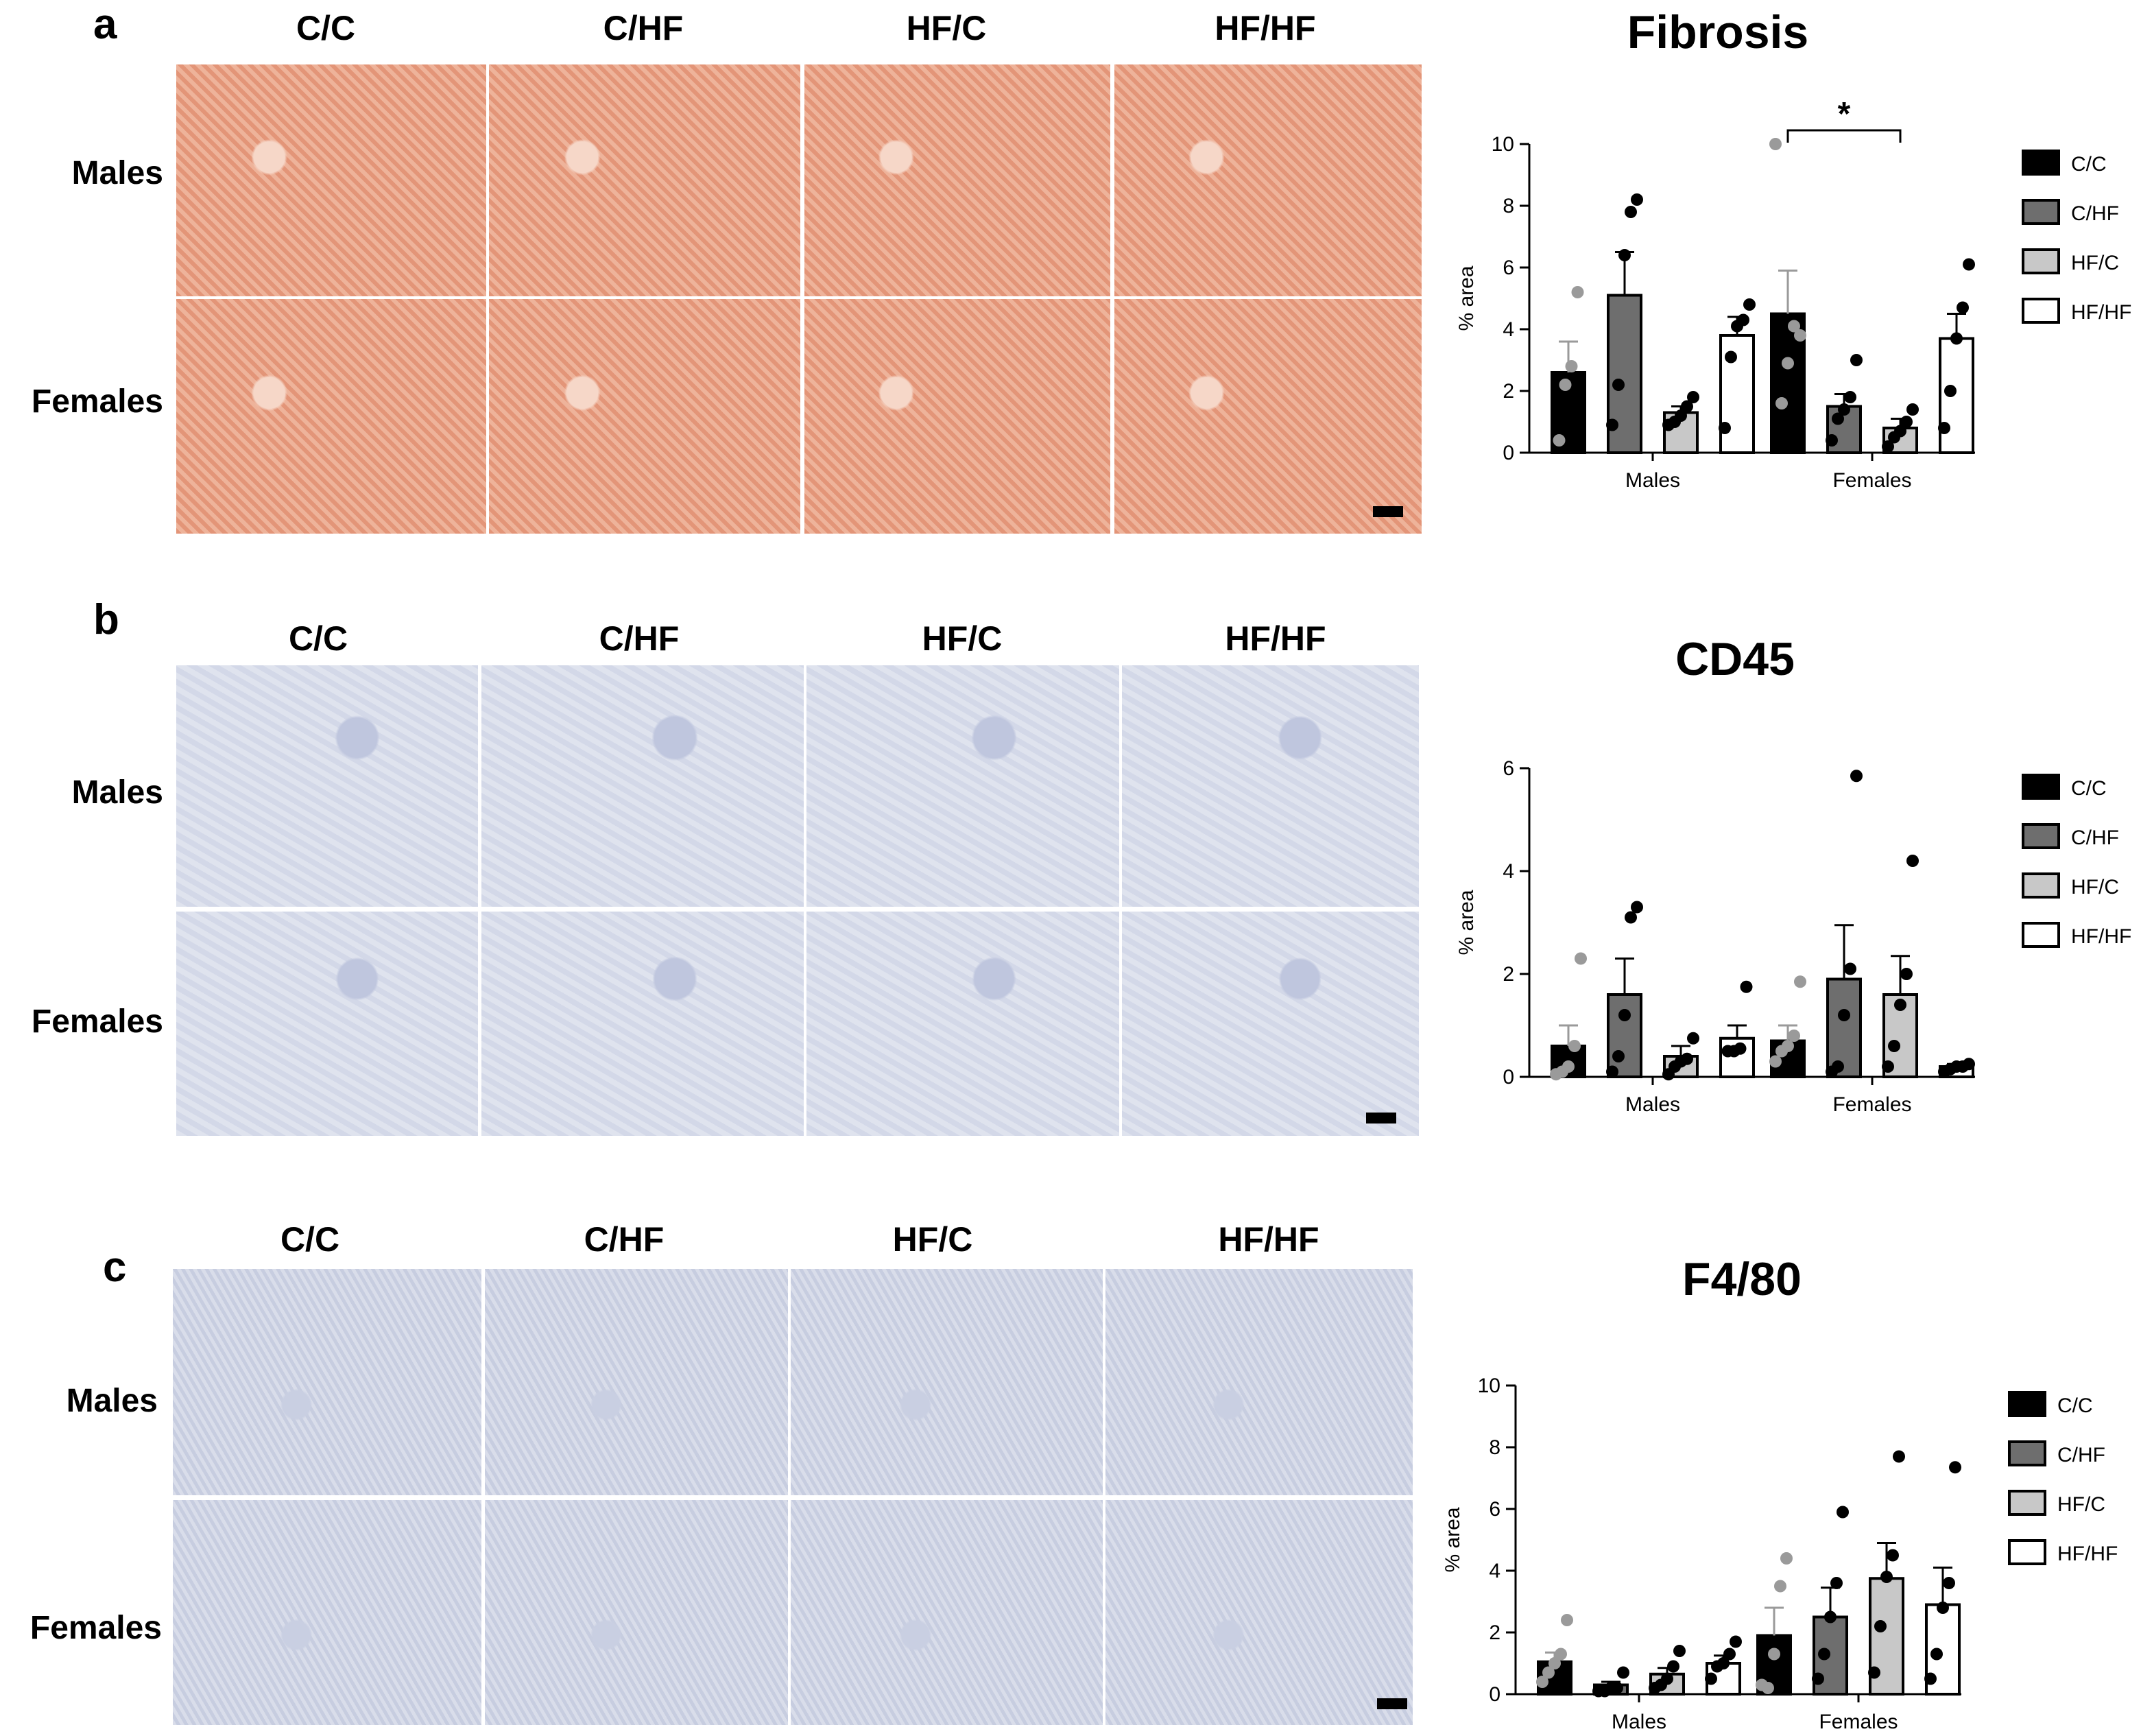  I want to click on legend-label: HF/HF, so click(2101, 937).